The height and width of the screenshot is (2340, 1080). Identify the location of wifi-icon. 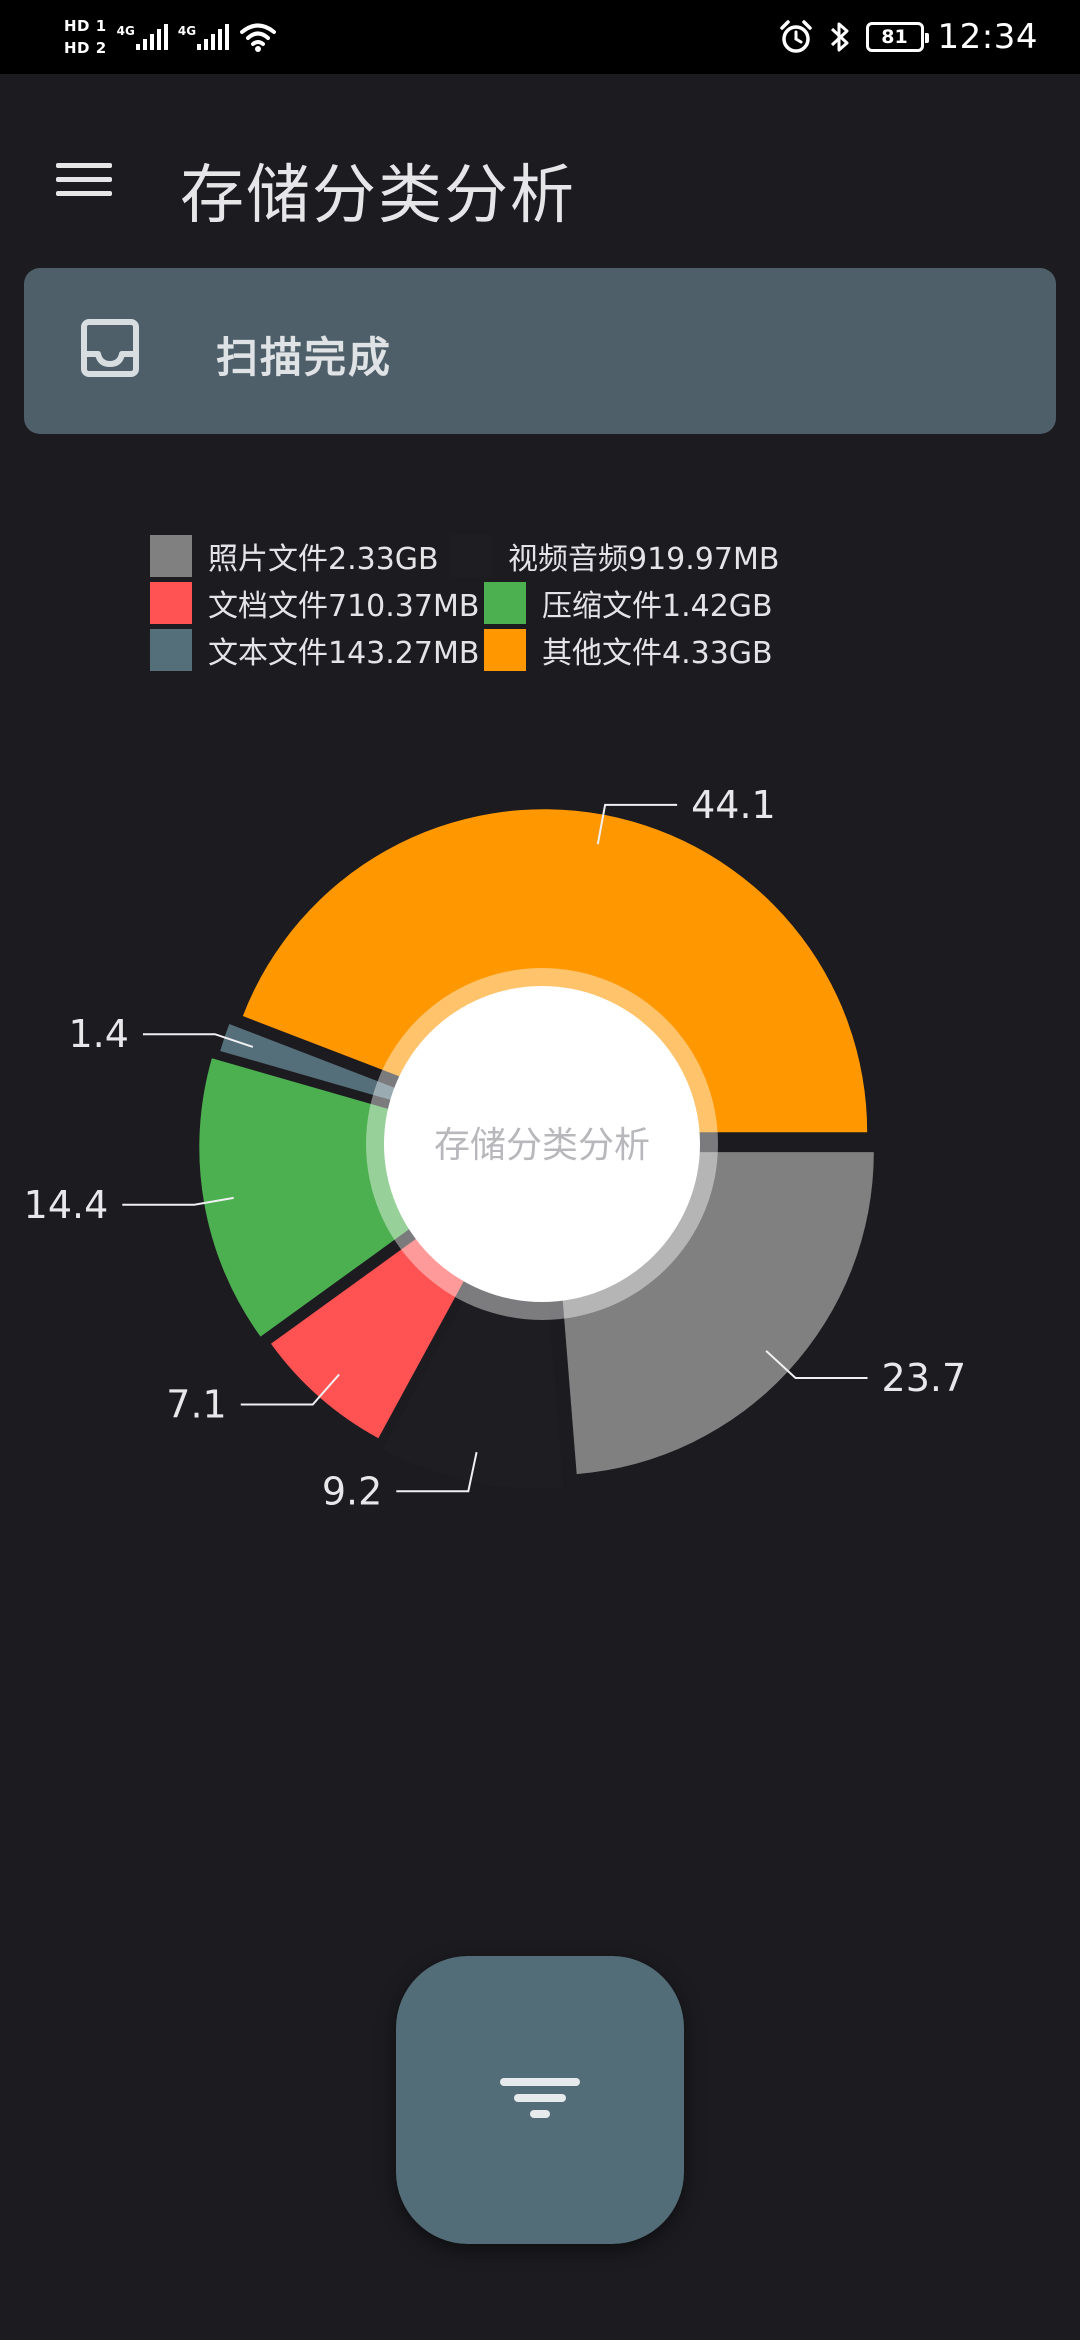
(258, 37).